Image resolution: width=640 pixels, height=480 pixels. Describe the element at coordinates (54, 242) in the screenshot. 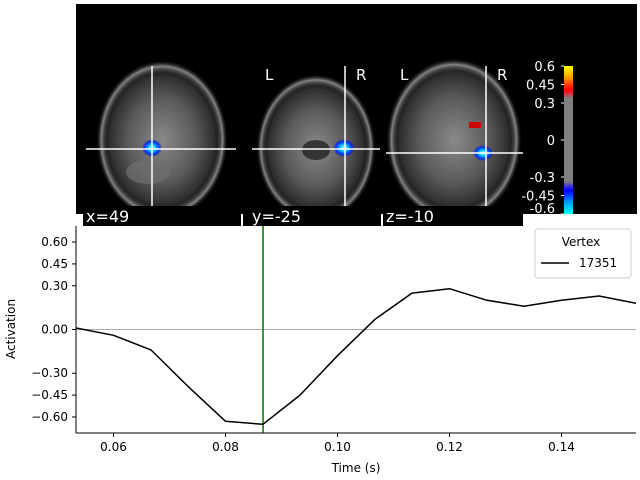

I see `y-tick-label: 0.60` at that location.